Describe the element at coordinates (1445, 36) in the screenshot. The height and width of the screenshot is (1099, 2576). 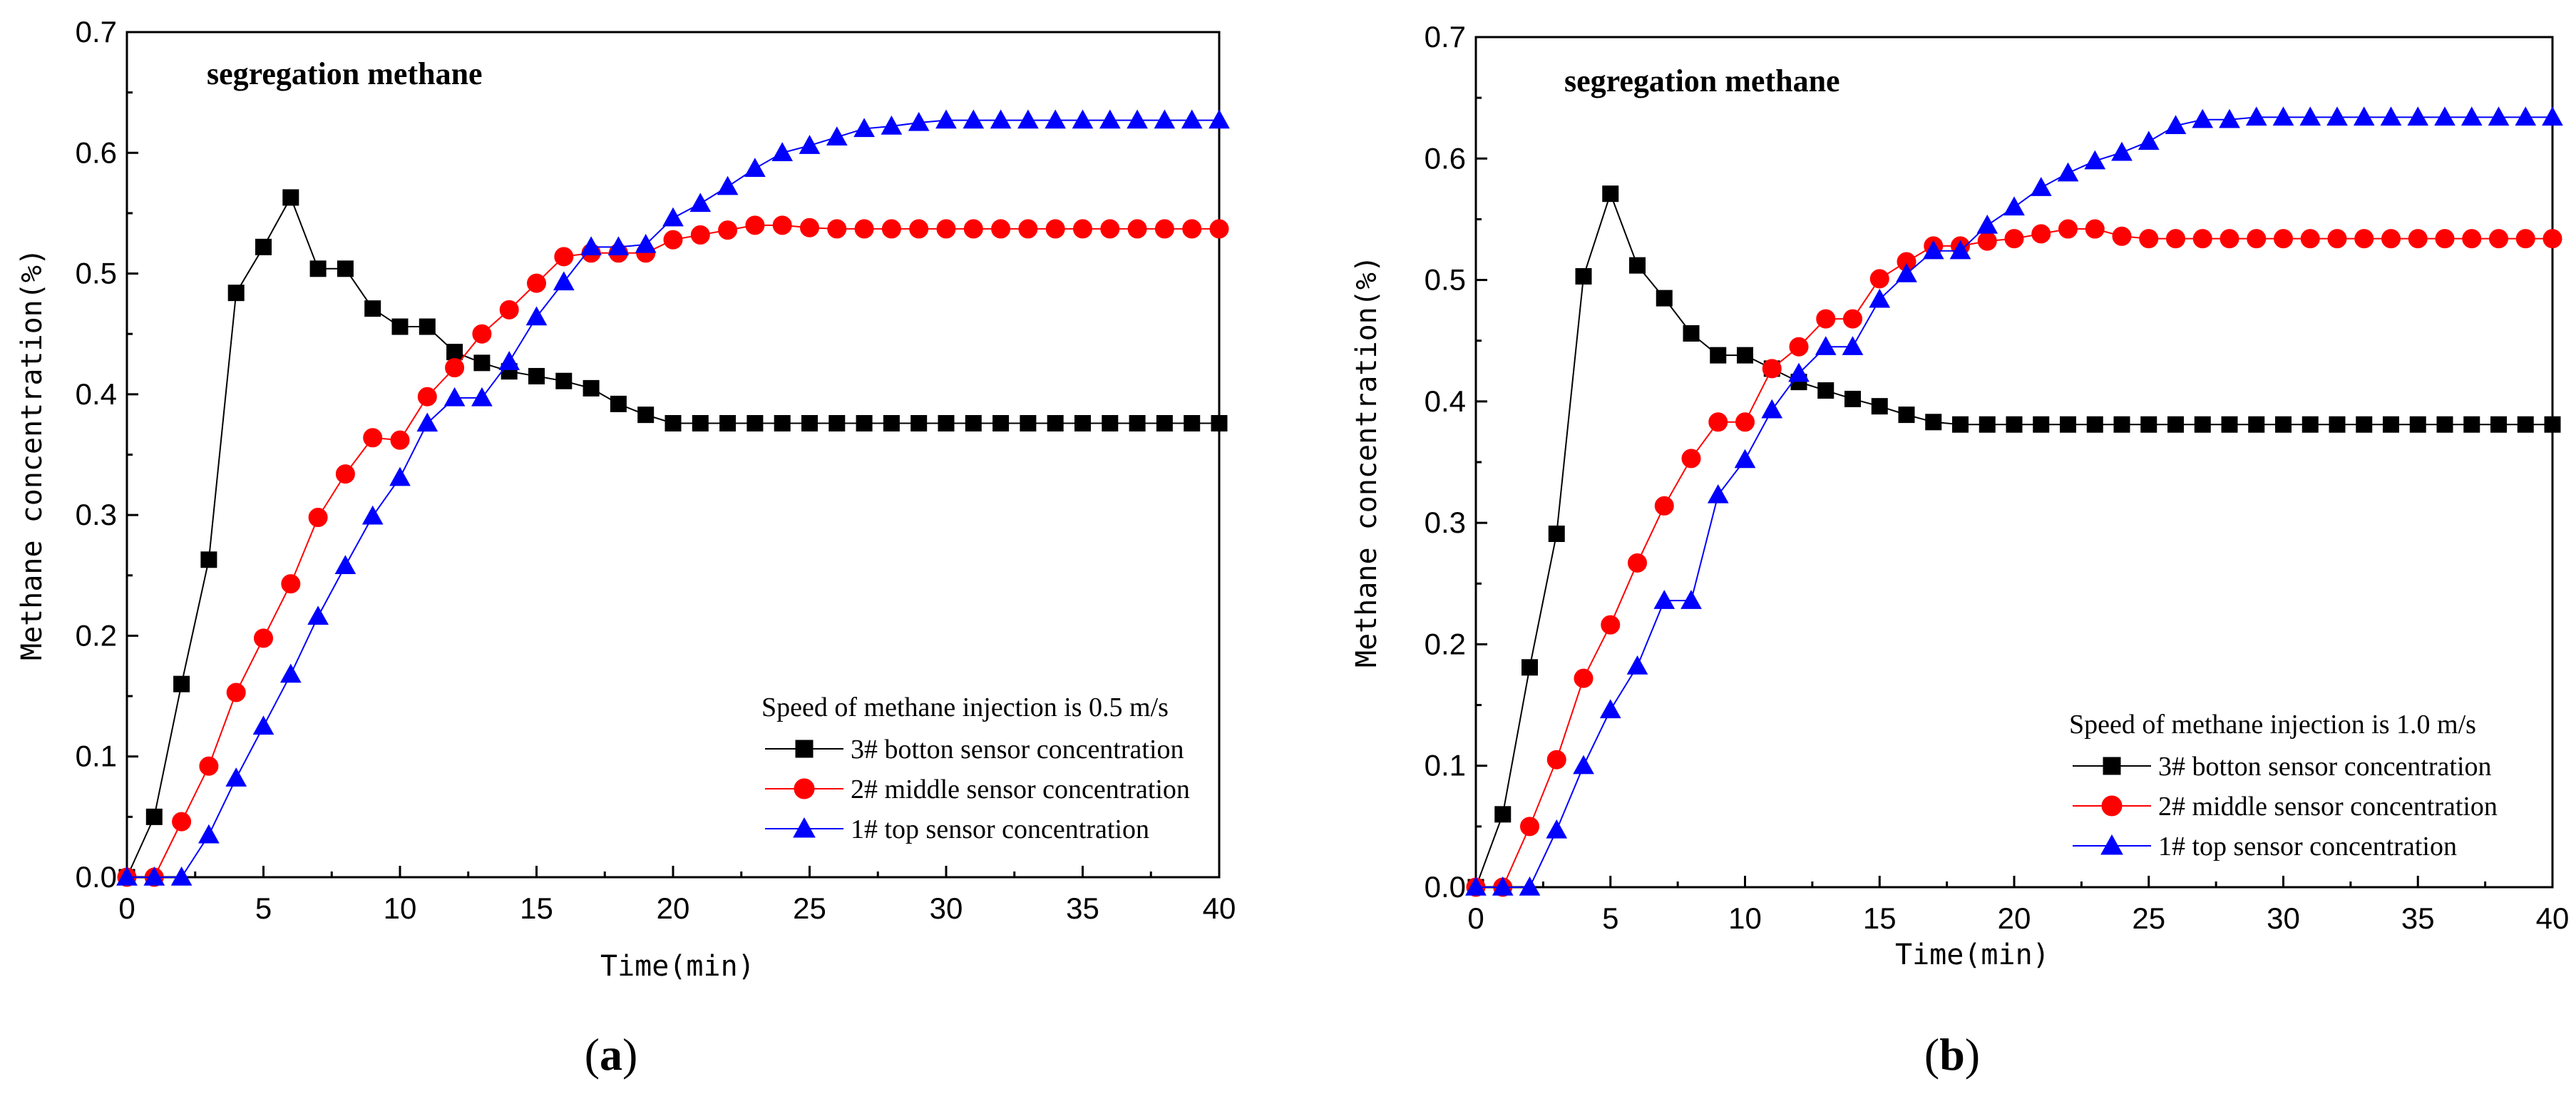
I see `y-tick-label: 0.7` at that location.